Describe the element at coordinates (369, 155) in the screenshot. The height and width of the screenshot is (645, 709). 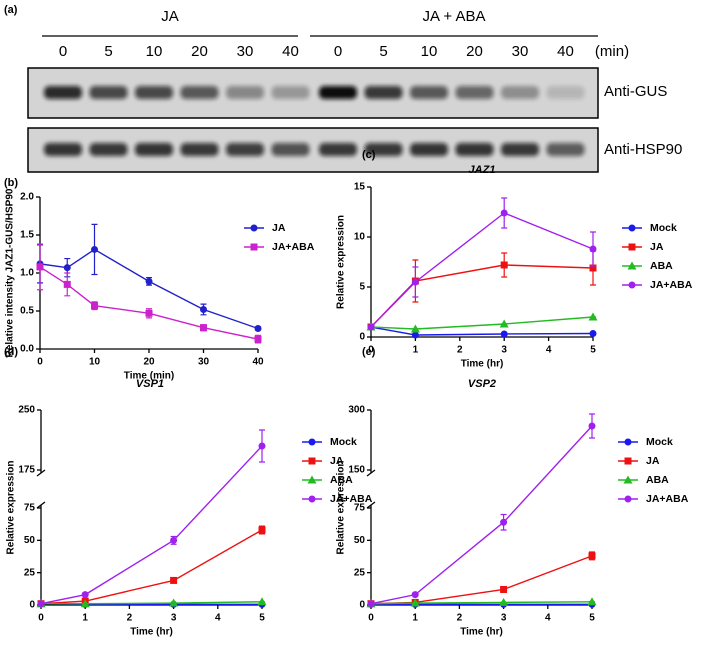
I see `panel-label: (c)` at that location.